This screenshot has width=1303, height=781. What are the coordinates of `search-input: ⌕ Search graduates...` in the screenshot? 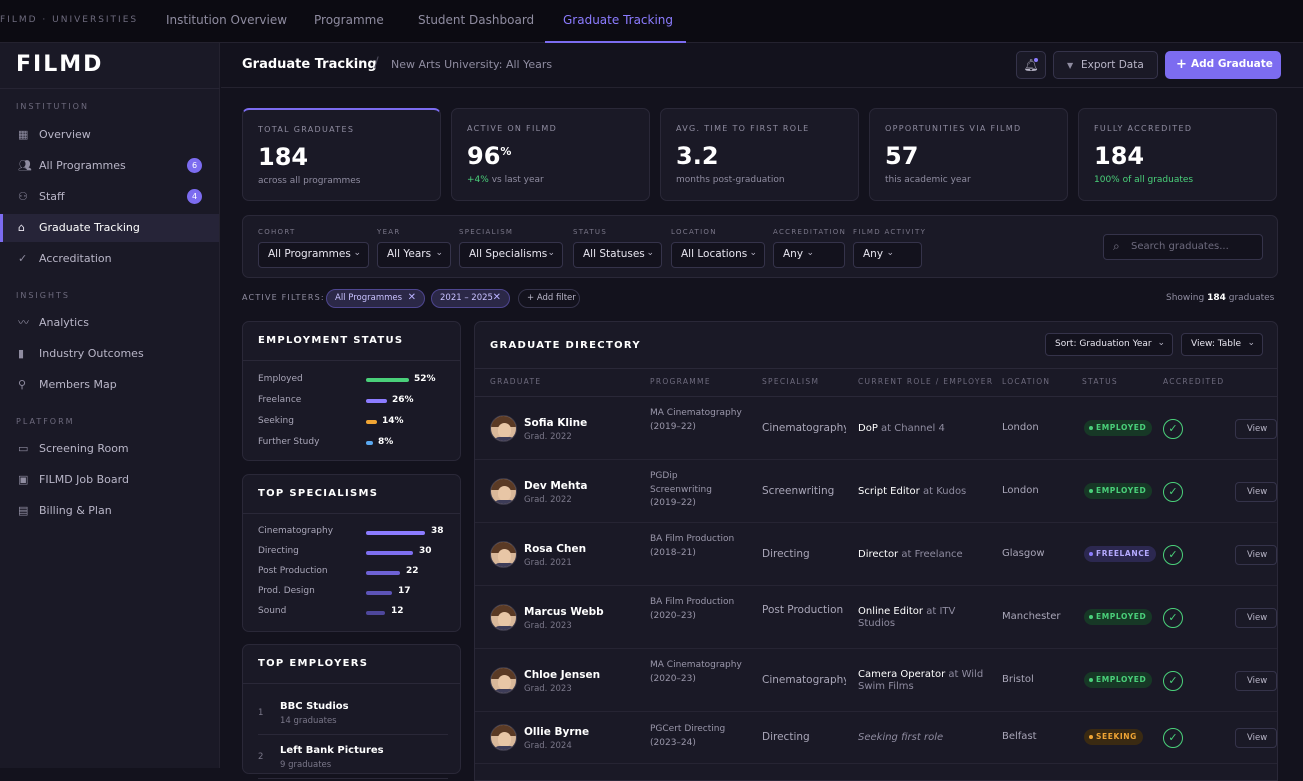 It's located at (1183, 247).